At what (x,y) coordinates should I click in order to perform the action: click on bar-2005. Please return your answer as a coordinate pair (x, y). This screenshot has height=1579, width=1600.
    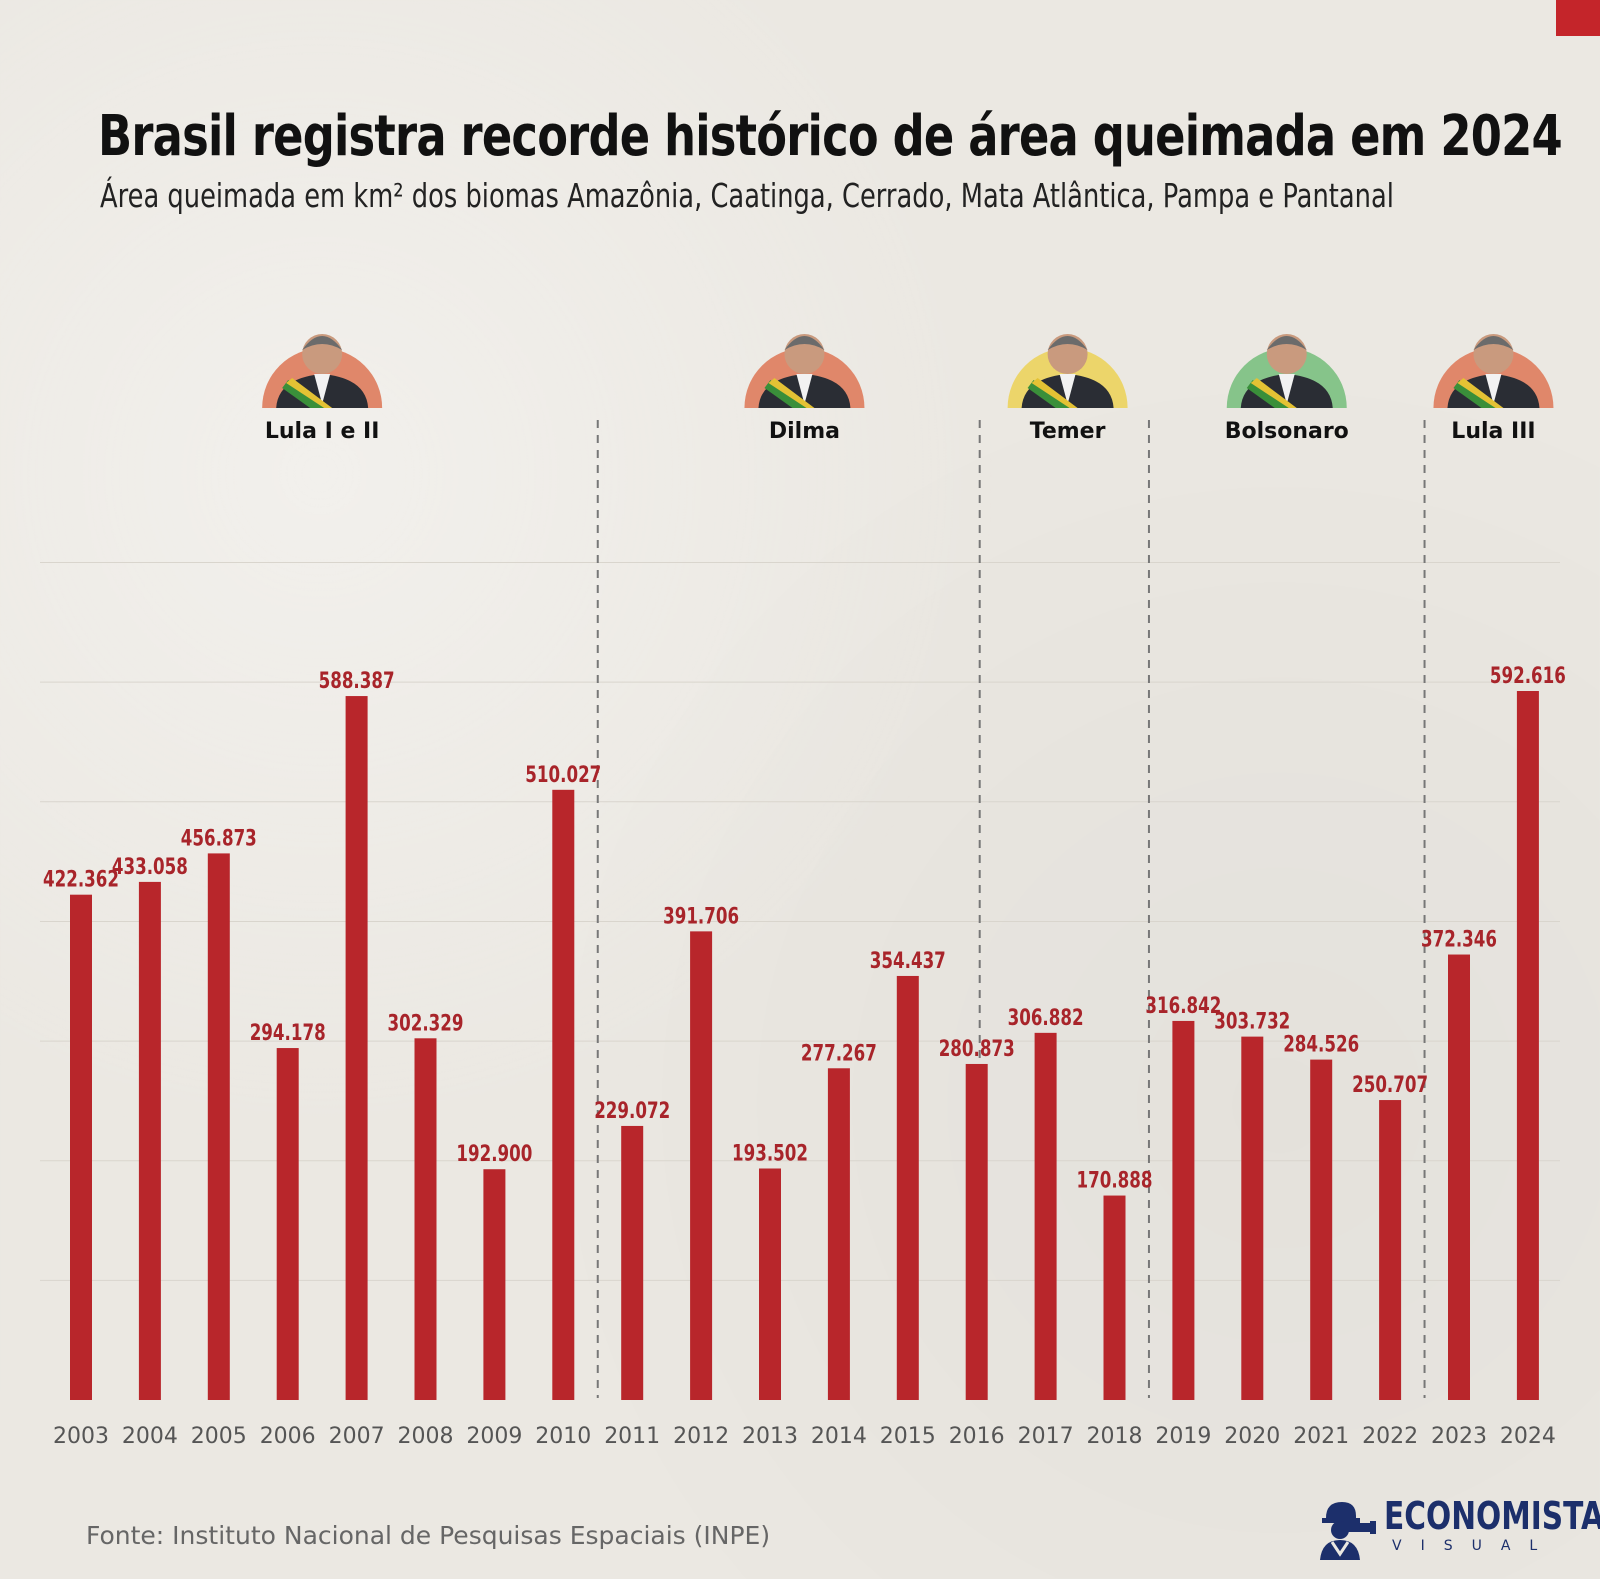
    Looking at the image, I should click on (218, 1126).